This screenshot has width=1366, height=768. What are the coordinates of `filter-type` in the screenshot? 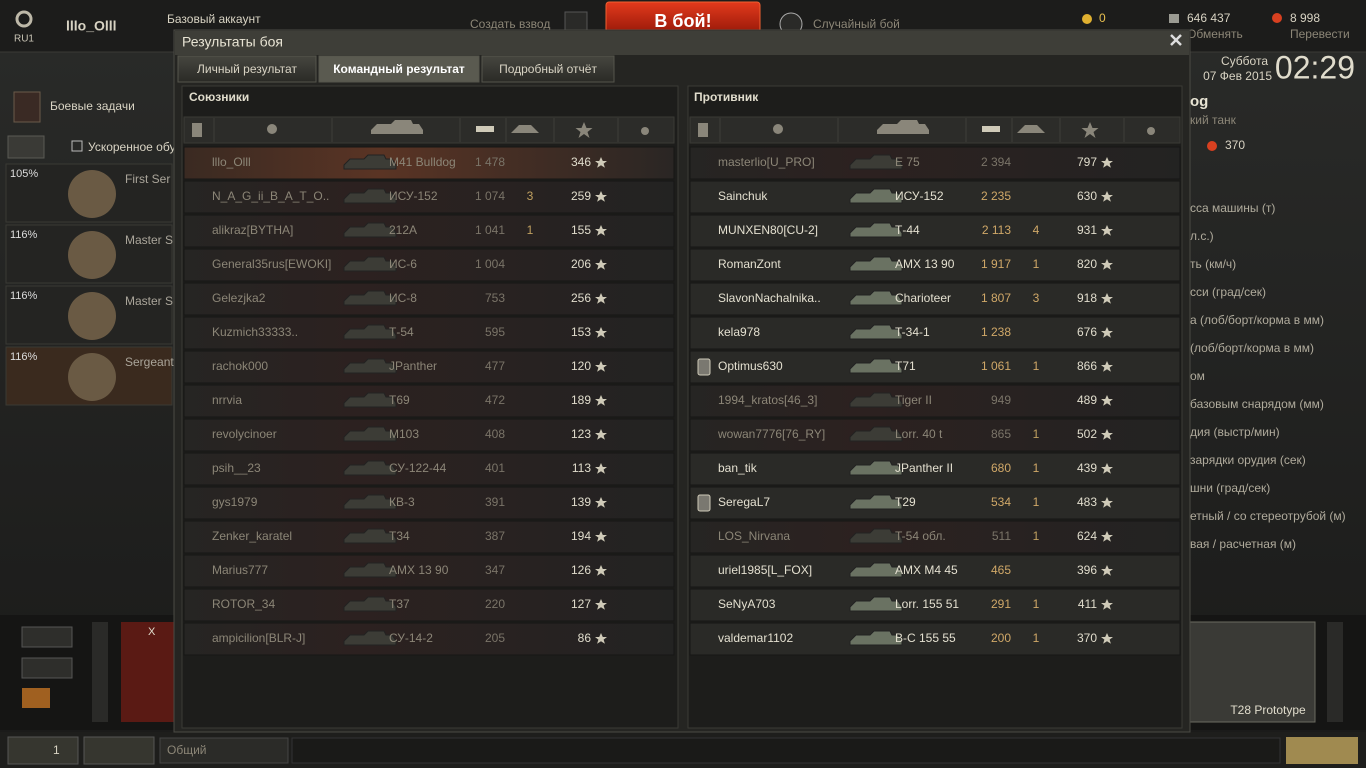 It's located at (47, 668).